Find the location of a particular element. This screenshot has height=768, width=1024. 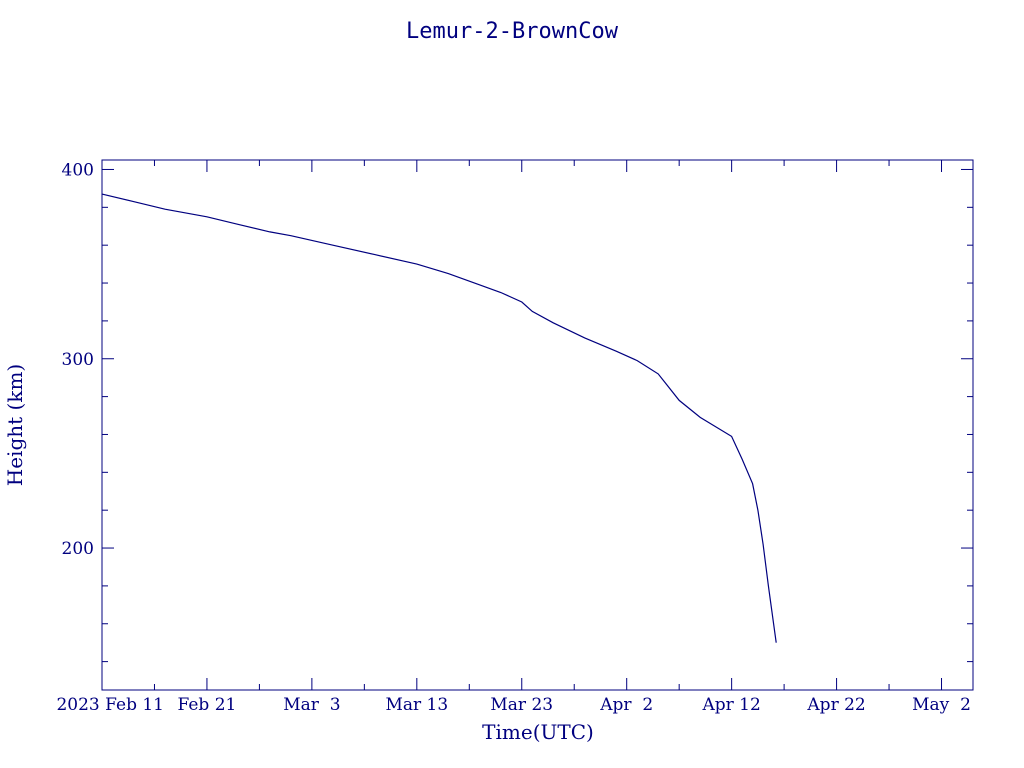

x-tick-label: Mar 23 is located at coordinates (521, 705).